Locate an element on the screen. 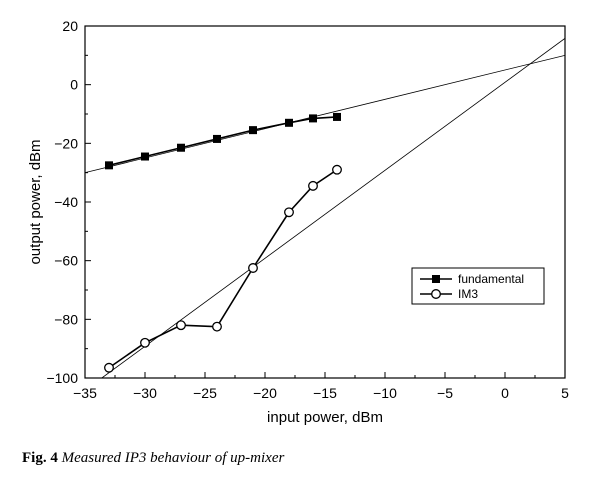 The height and width of the screenshot is (480, 594). x-tick-label: −10 is located at coordinates (385, 393).